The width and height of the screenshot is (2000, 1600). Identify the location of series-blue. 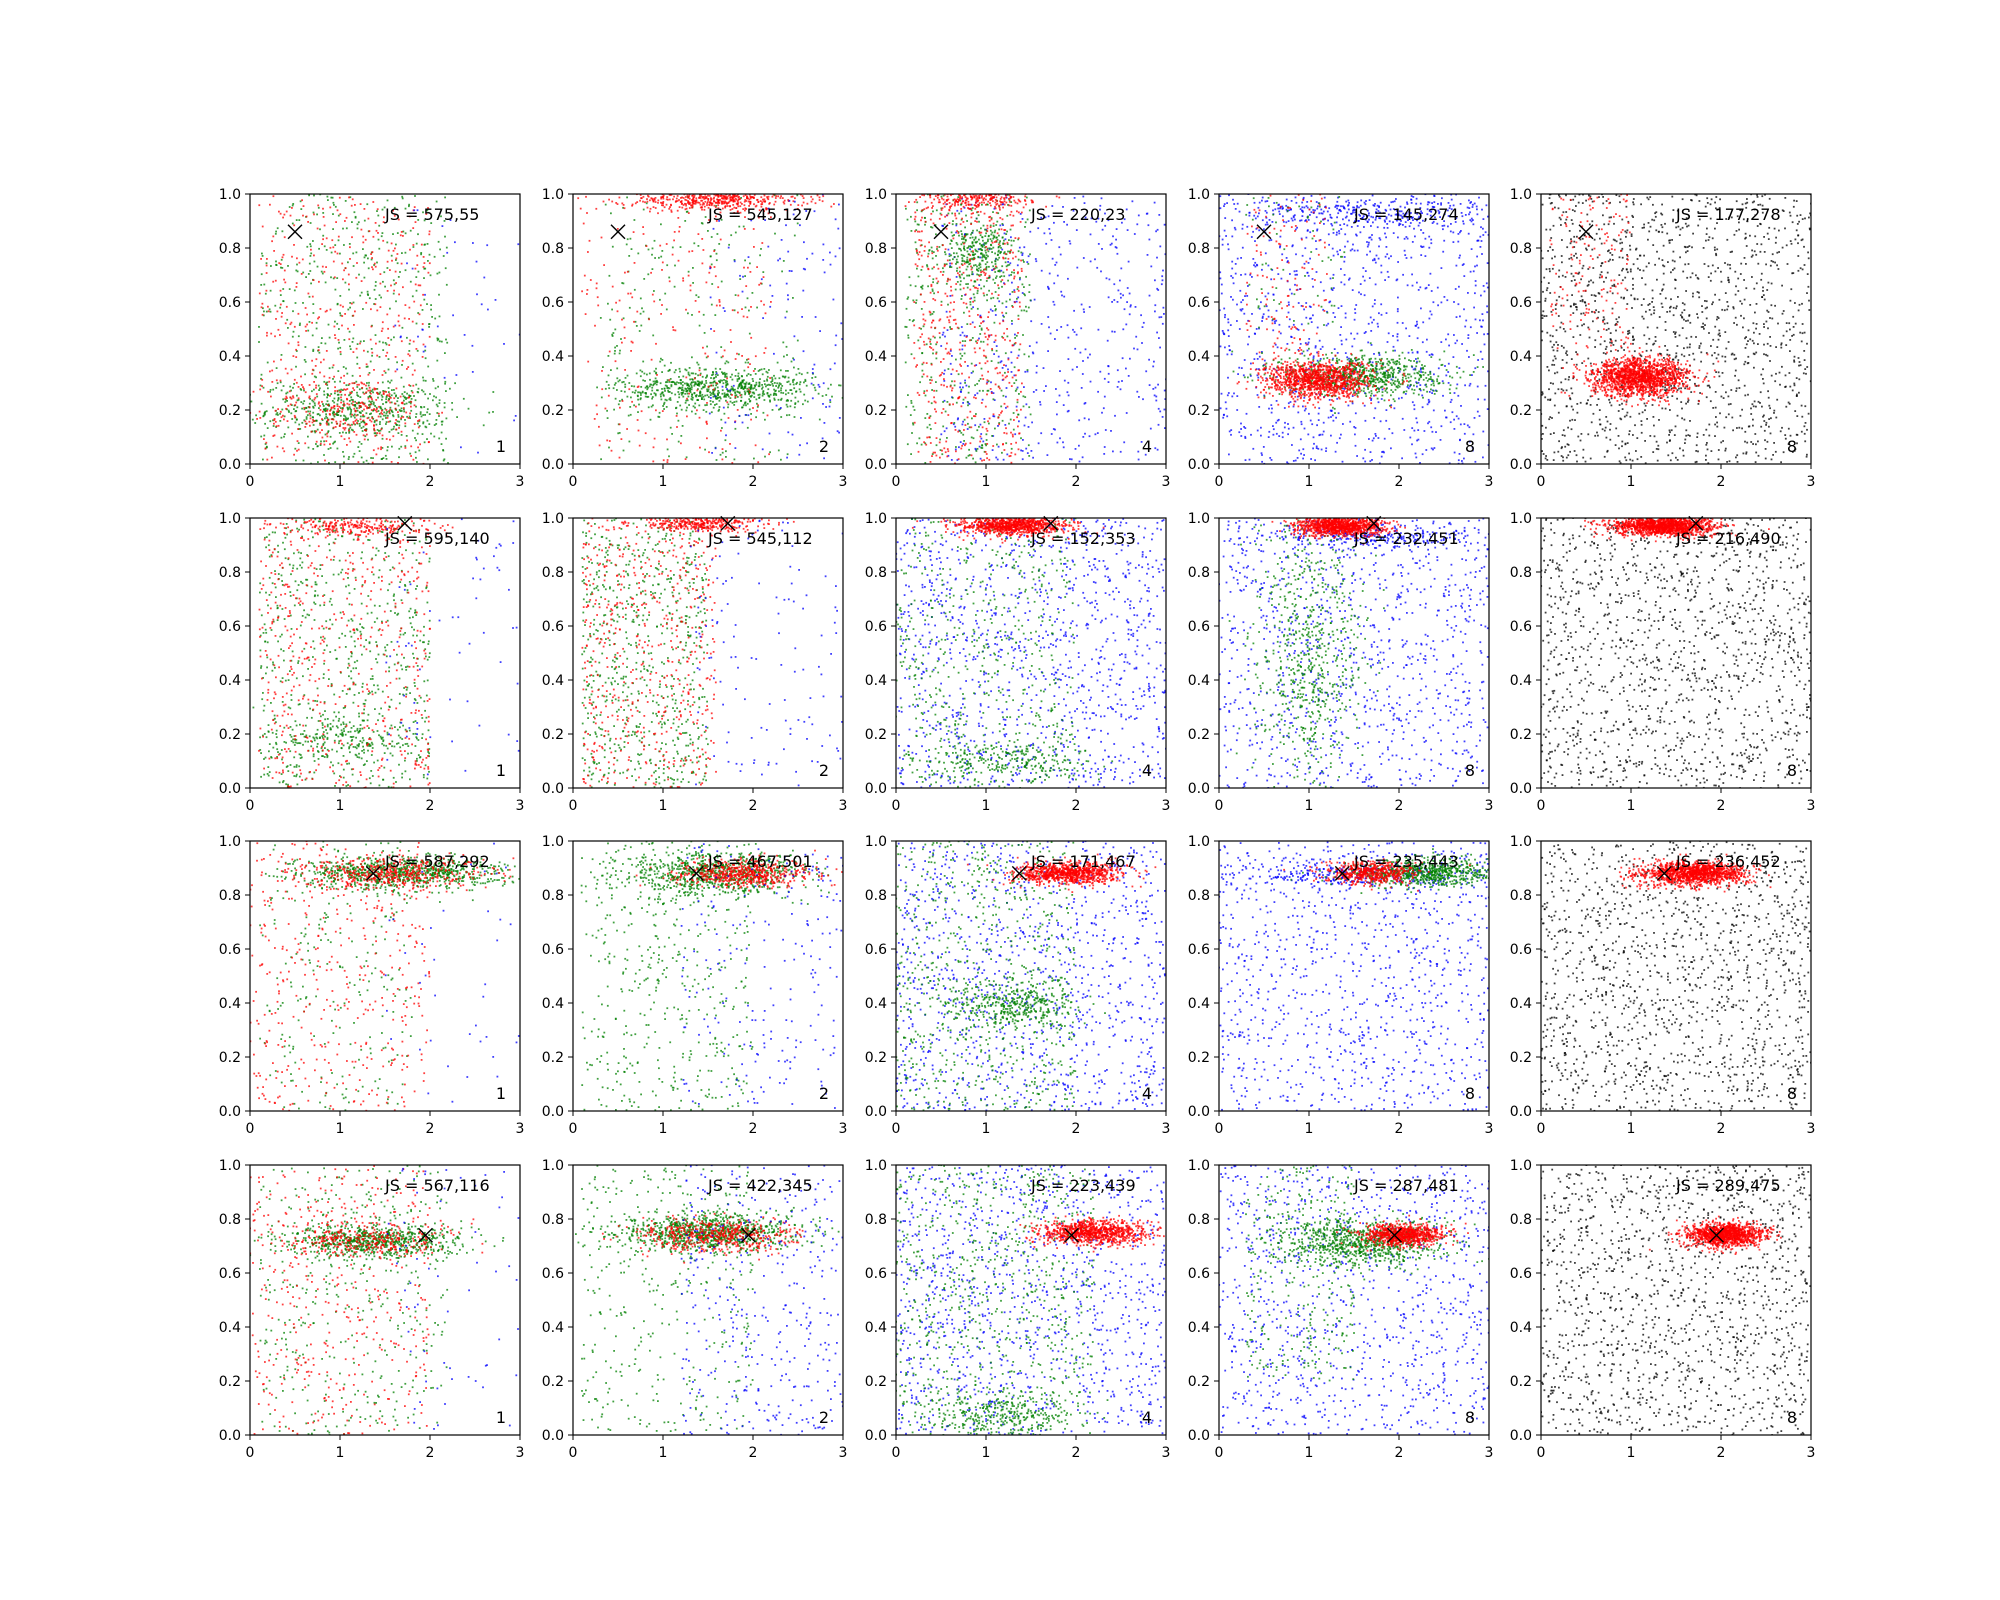
(457, 331).